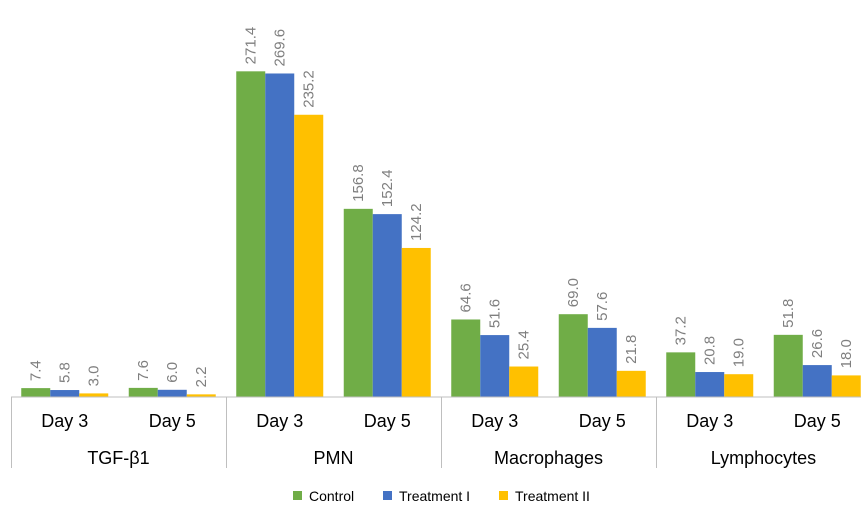 This screenshot has height=505, width=861. Describe the element at coordinates (739, 352) in the screenshot. I see `value-label: 19.0` at that location.